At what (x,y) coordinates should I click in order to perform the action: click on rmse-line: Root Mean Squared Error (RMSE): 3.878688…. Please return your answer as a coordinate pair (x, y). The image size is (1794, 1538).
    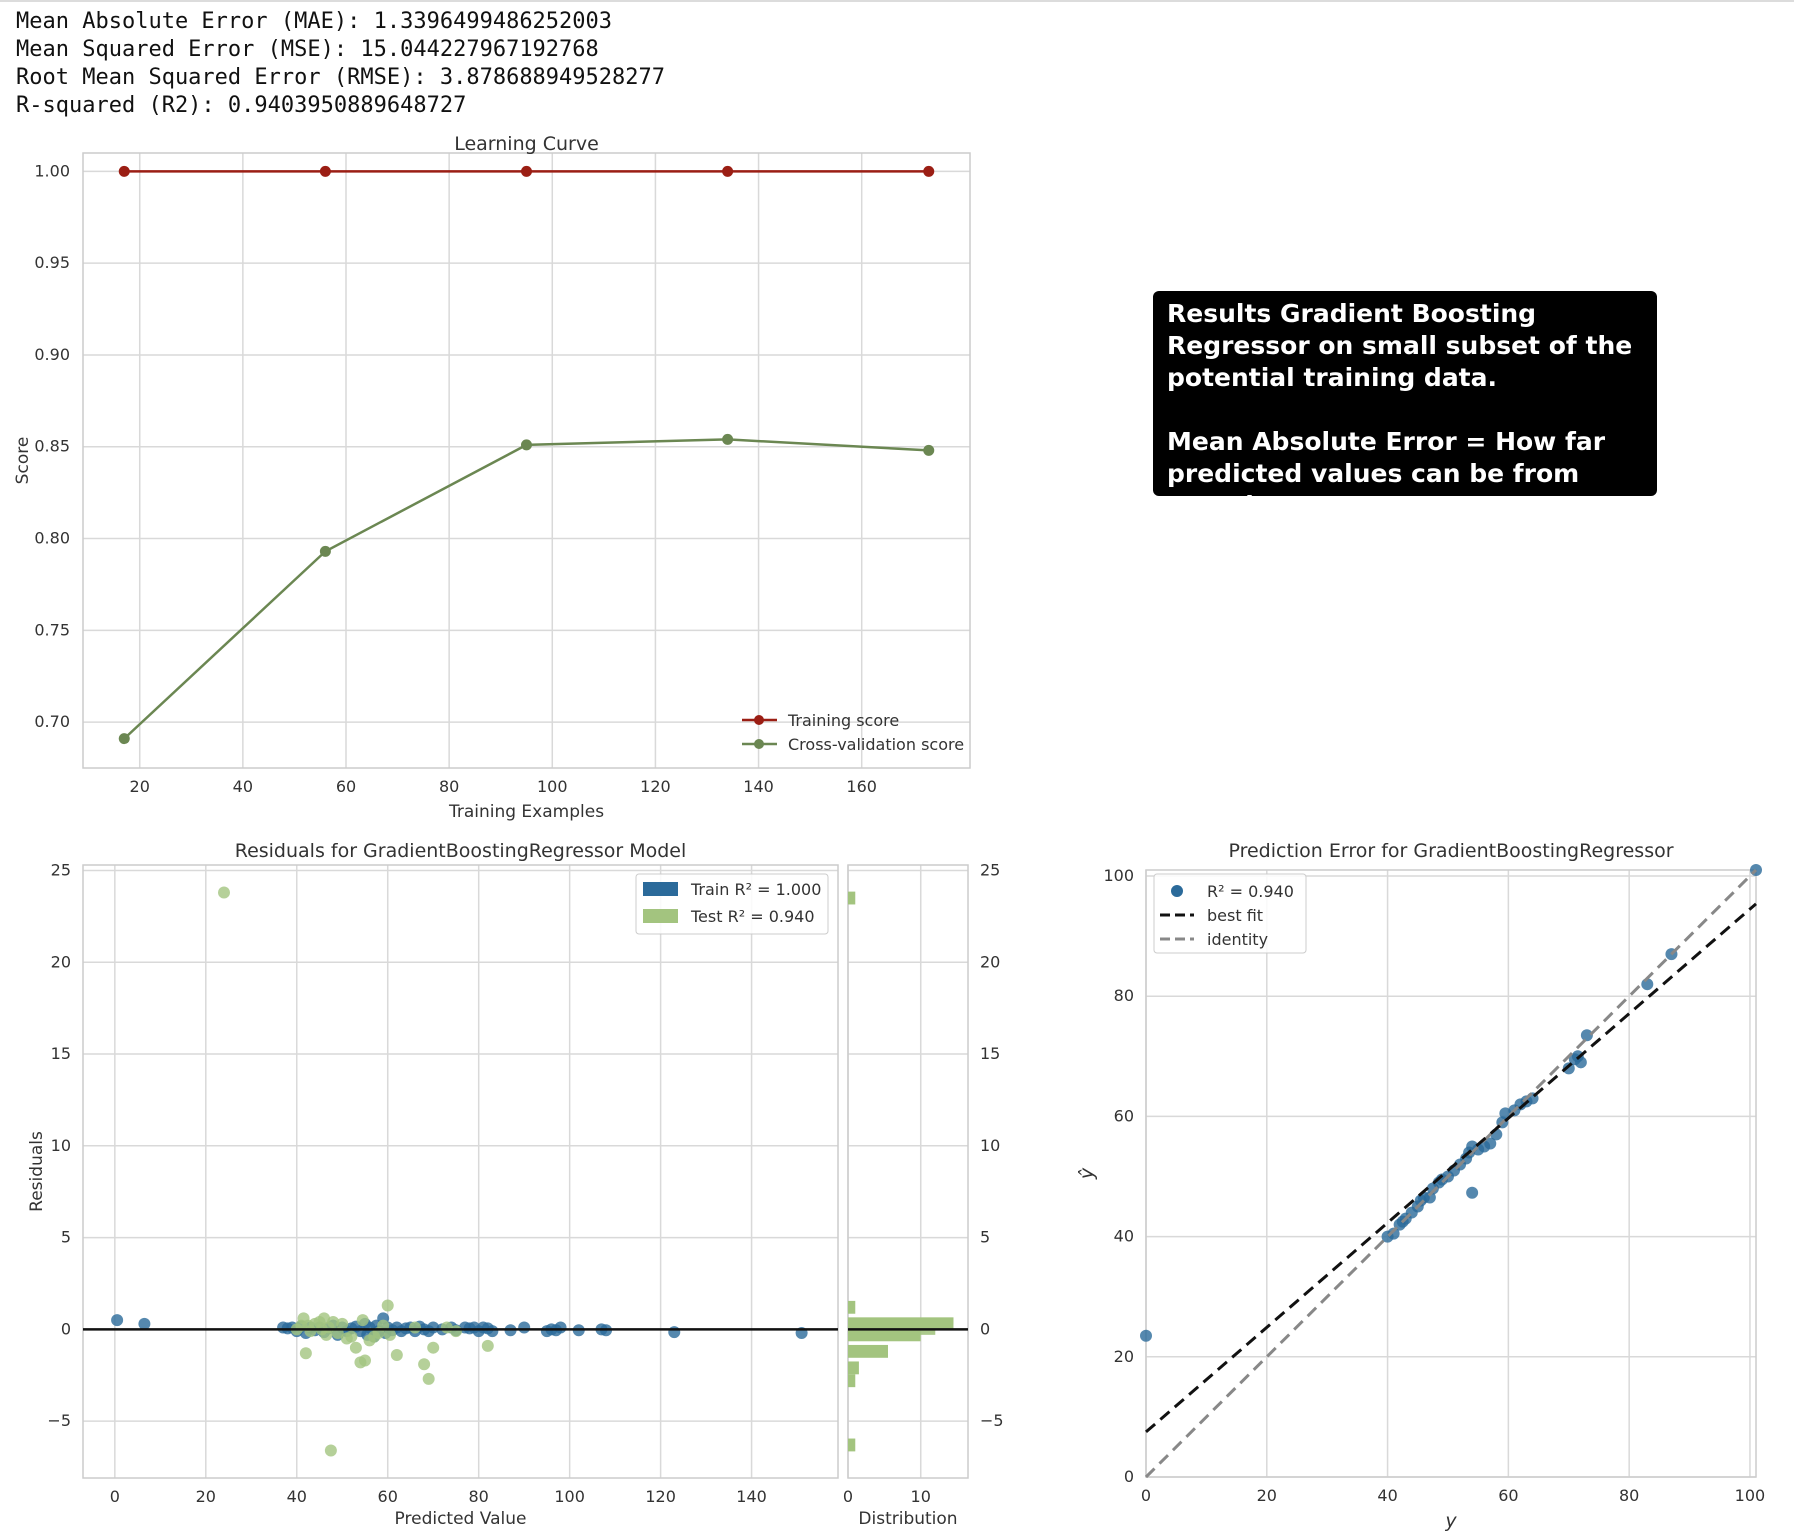
    Looking at the image, I should click on (341, 77).